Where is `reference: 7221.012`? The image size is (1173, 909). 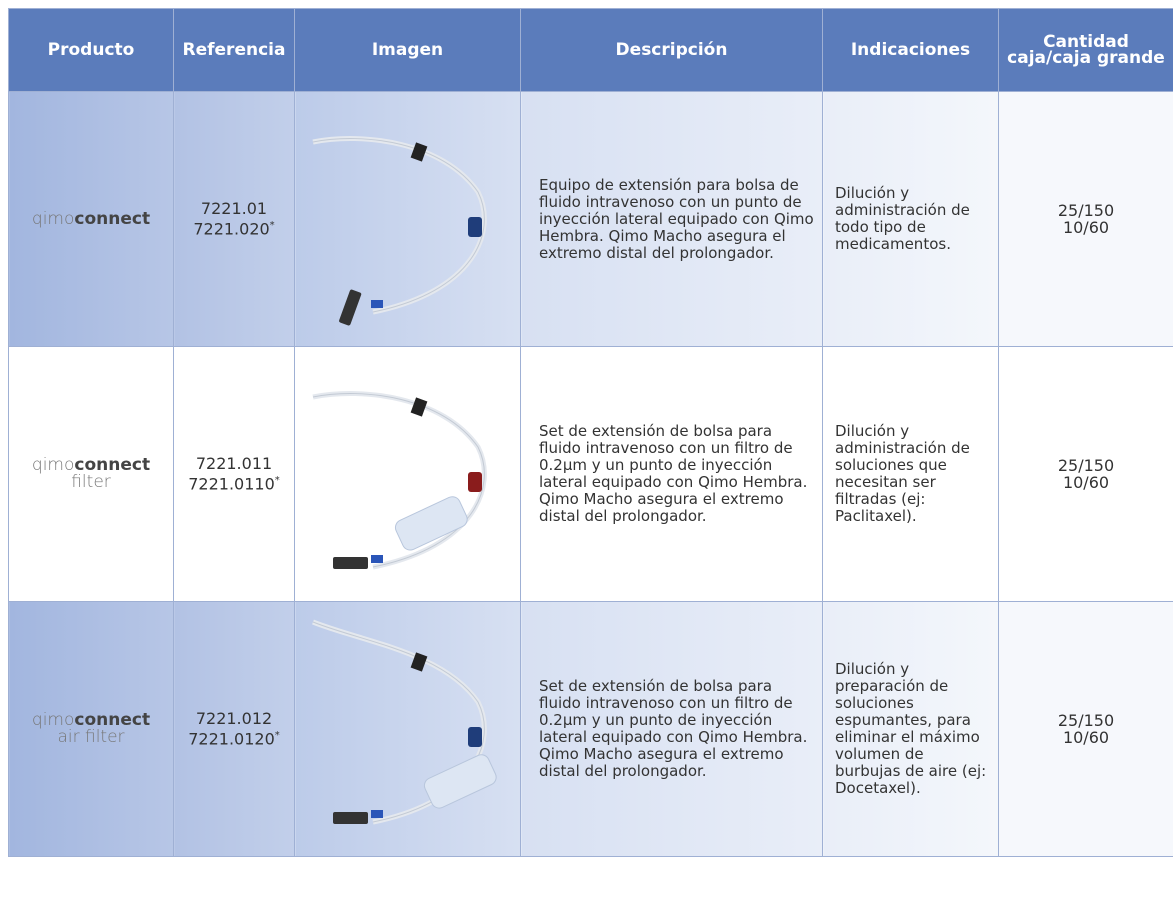
reference: 7221.012 is located at coordinates (234, 718).